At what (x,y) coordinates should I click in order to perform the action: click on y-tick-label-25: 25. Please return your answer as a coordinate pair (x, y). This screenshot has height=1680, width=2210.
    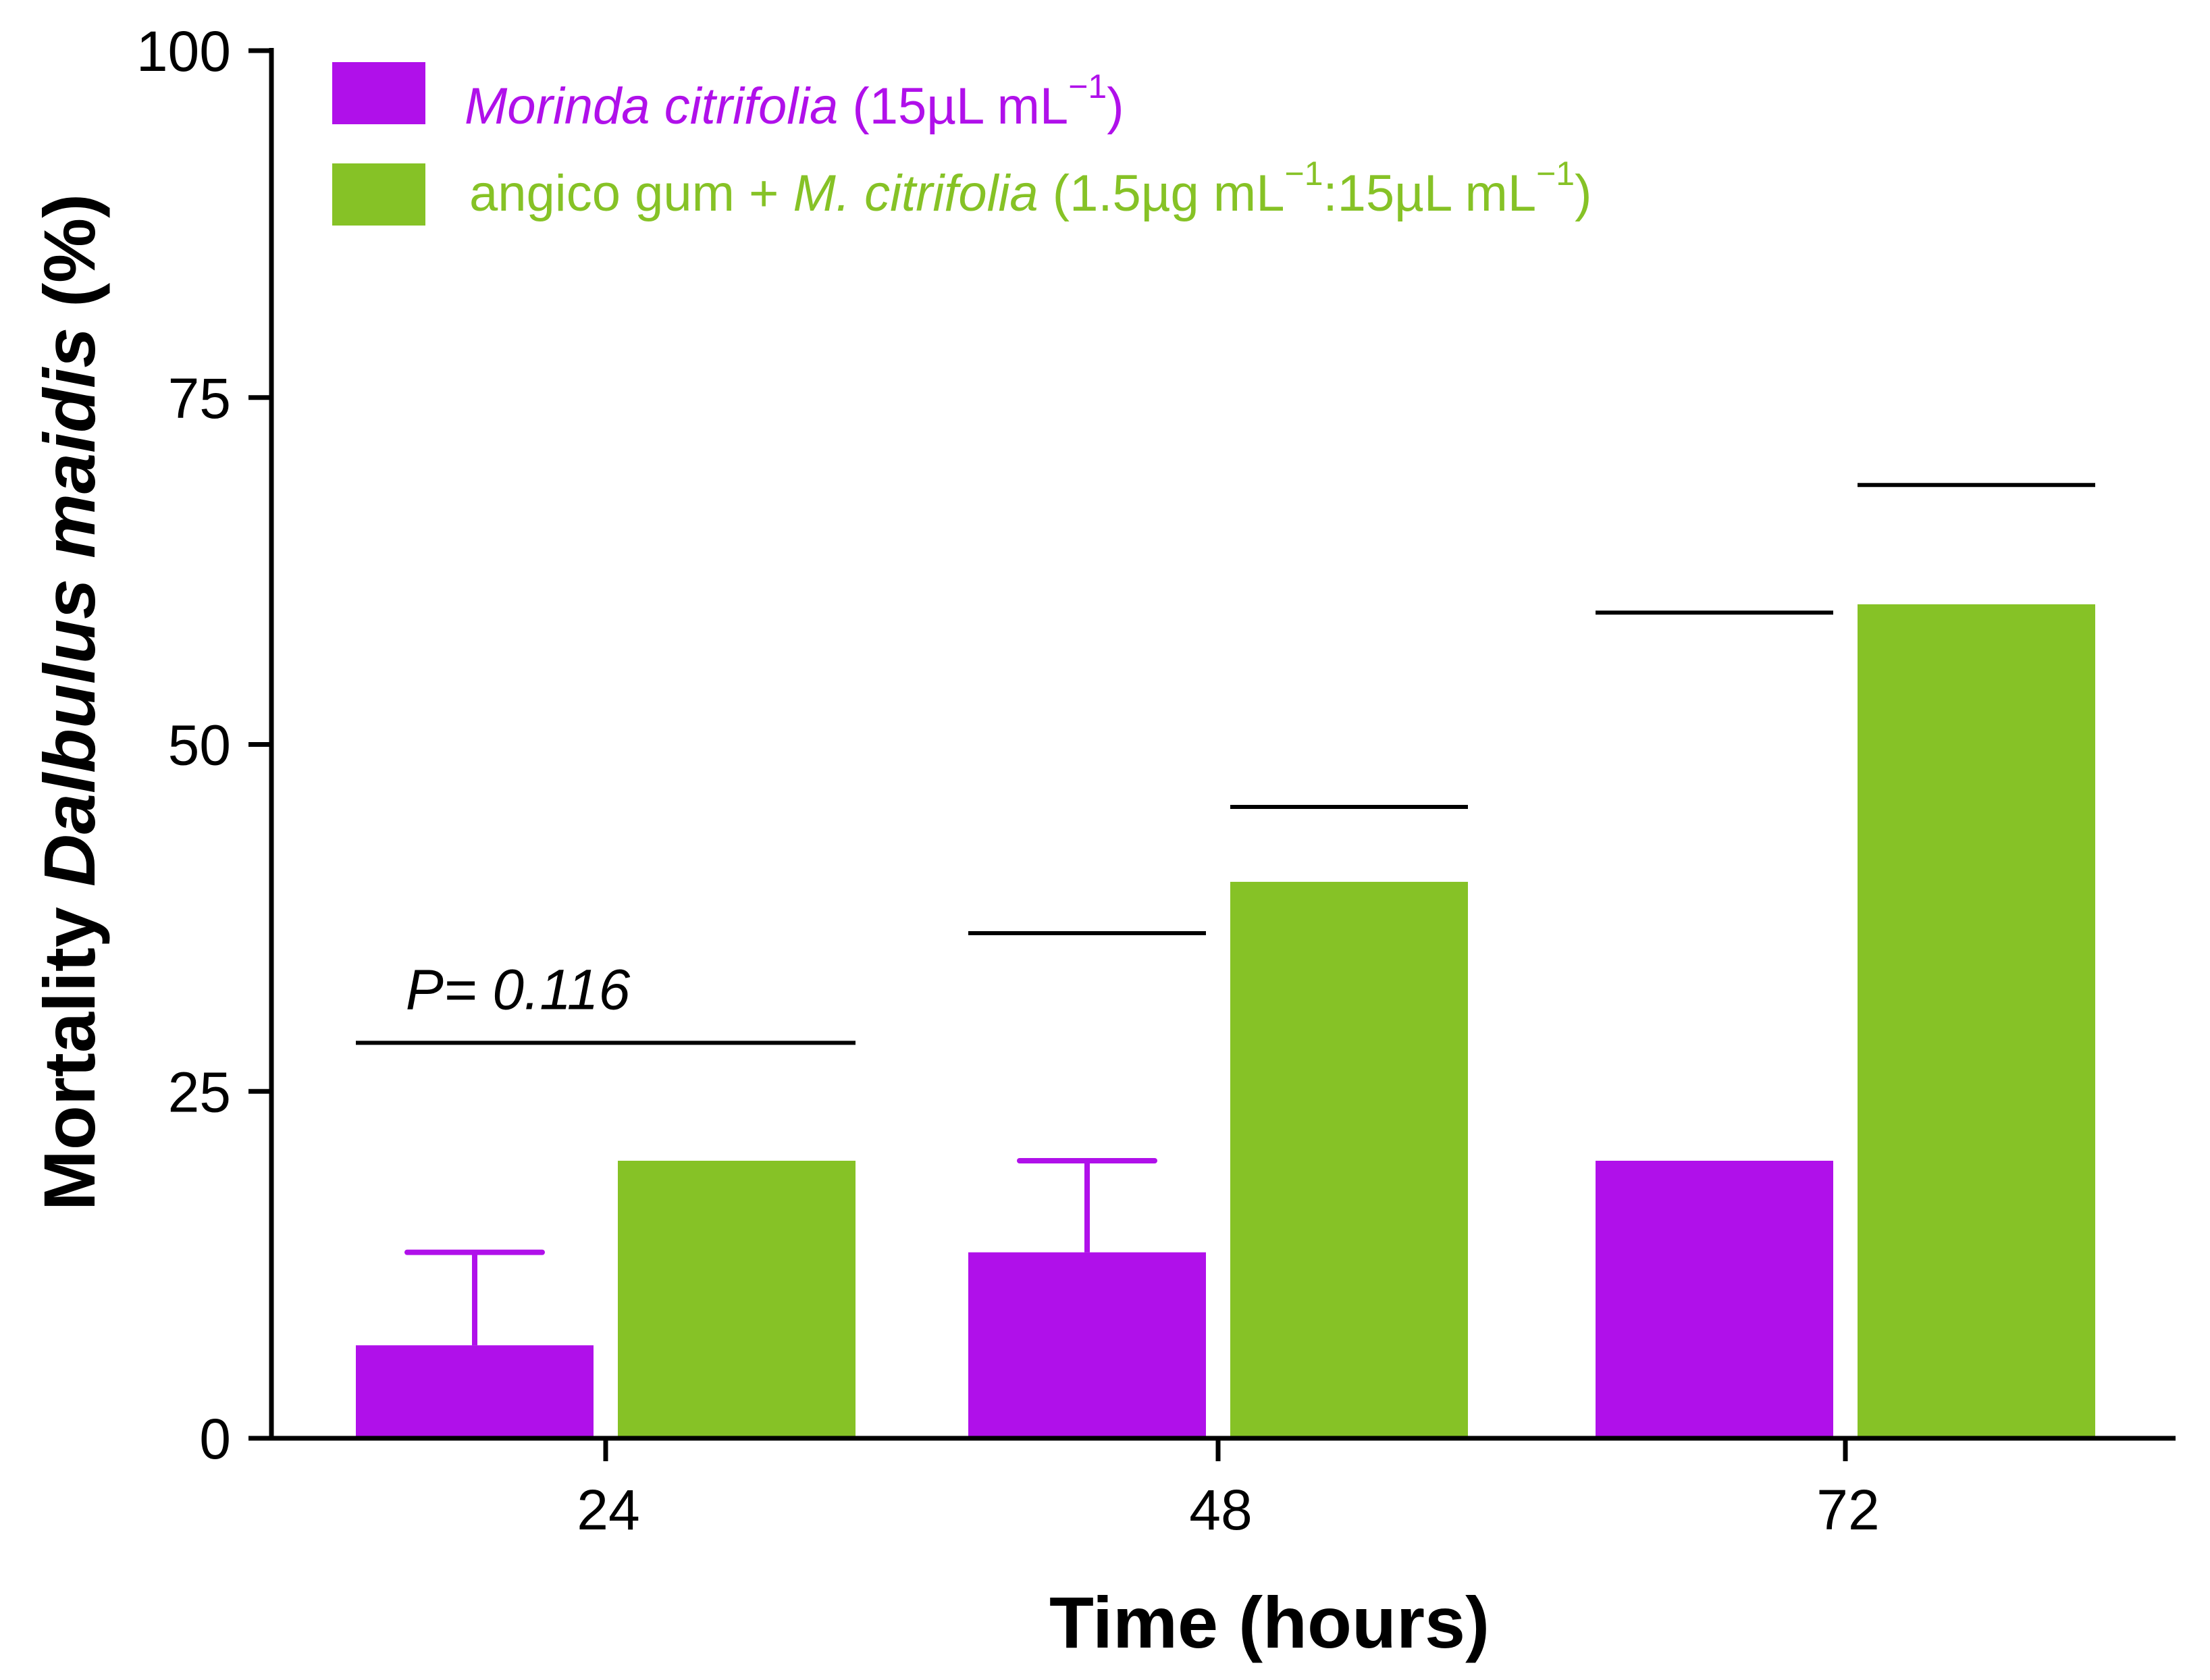
    Looking at the image, I should click on (199, 1092).